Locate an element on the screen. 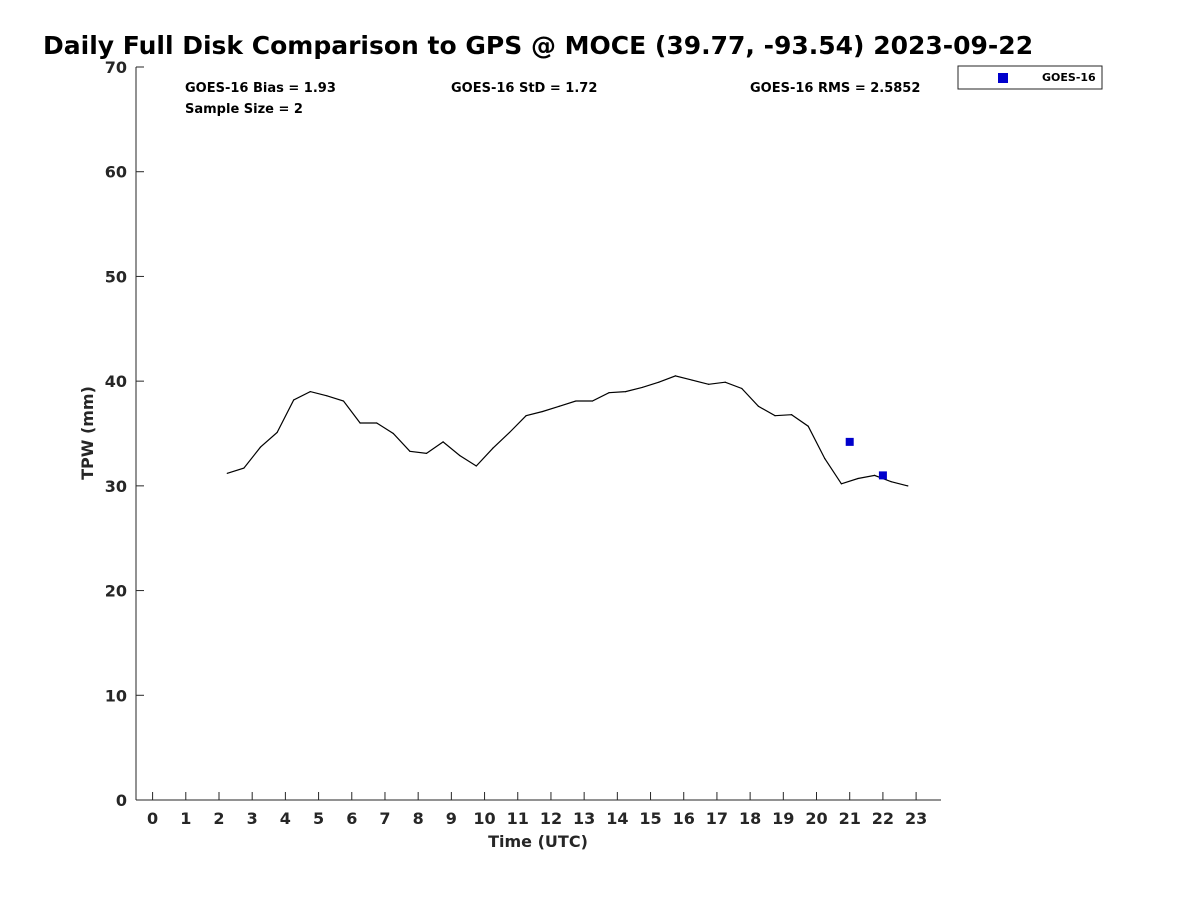  x-tick-label: 13 is located at coordinates (584, 818).